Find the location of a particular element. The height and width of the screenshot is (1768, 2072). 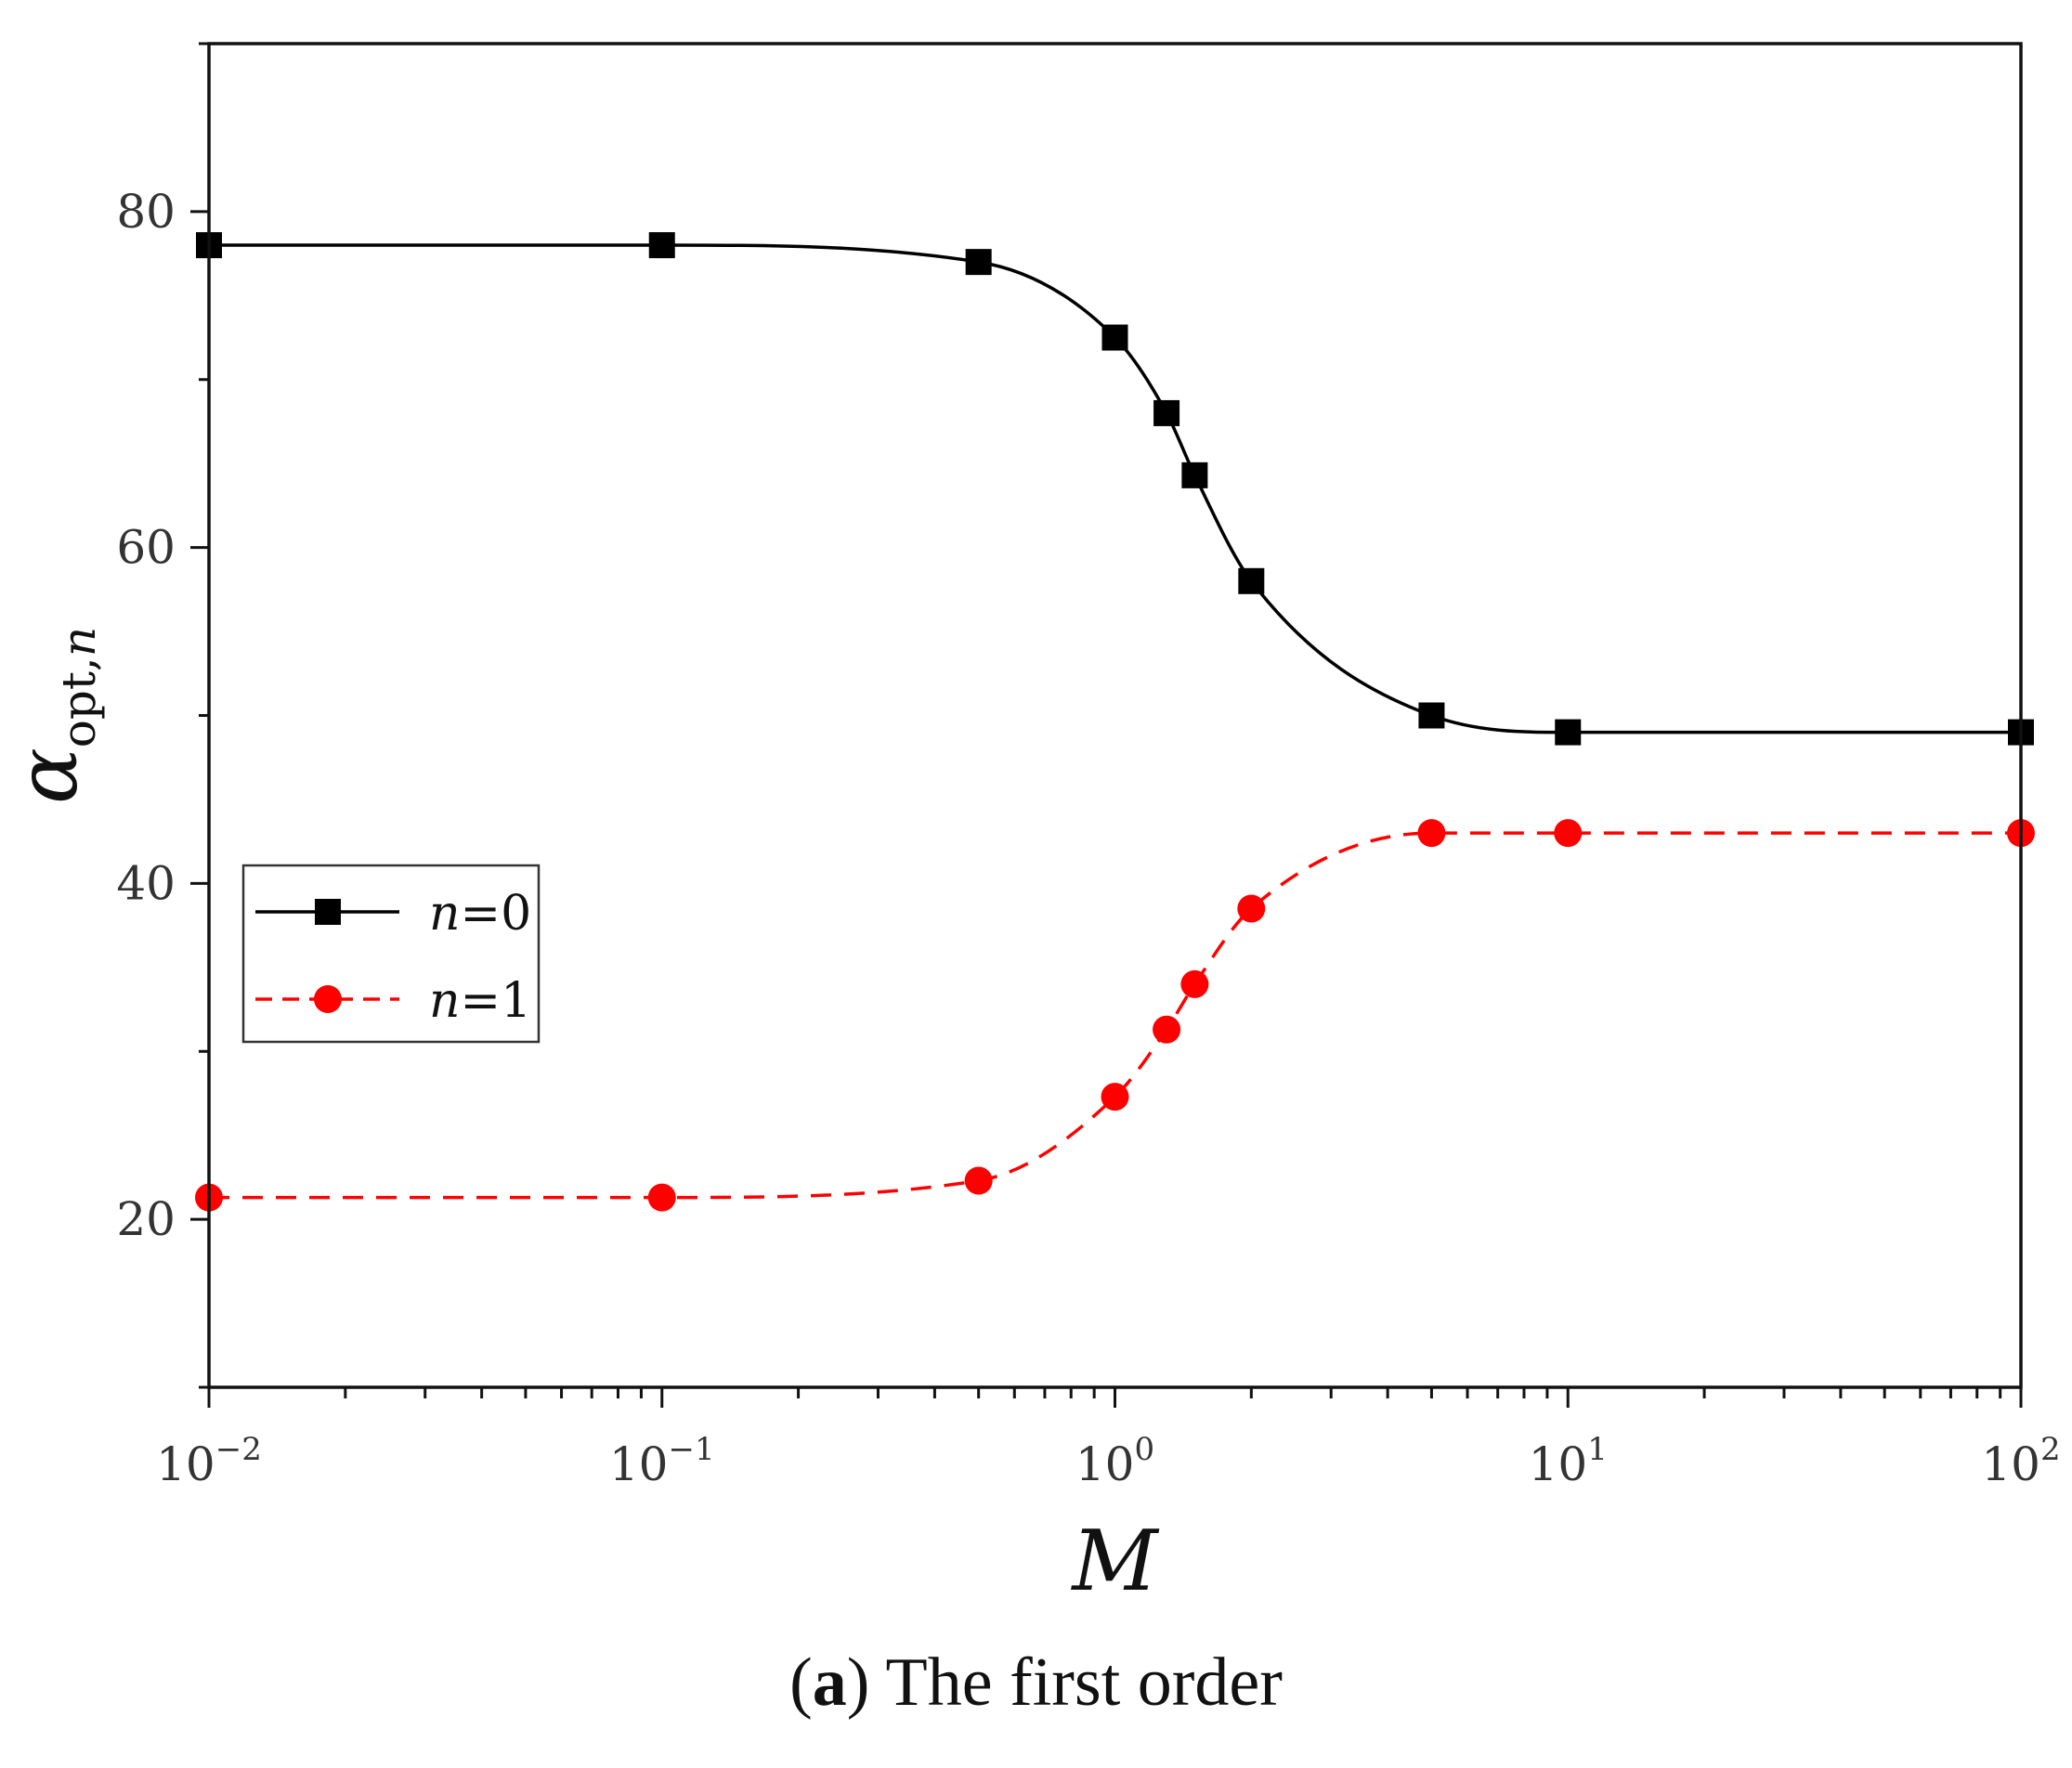

data-point-n=0-6 is located at coordinates (1251, 580).